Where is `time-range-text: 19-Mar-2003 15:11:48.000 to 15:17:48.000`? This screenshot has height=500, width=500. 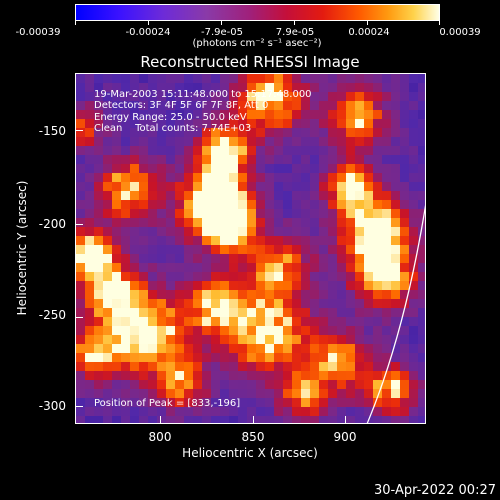 time-range-text: 19-Mar-2003 15:11:48.000 to 15:17:48.000 is located at coordinates (203, 94).